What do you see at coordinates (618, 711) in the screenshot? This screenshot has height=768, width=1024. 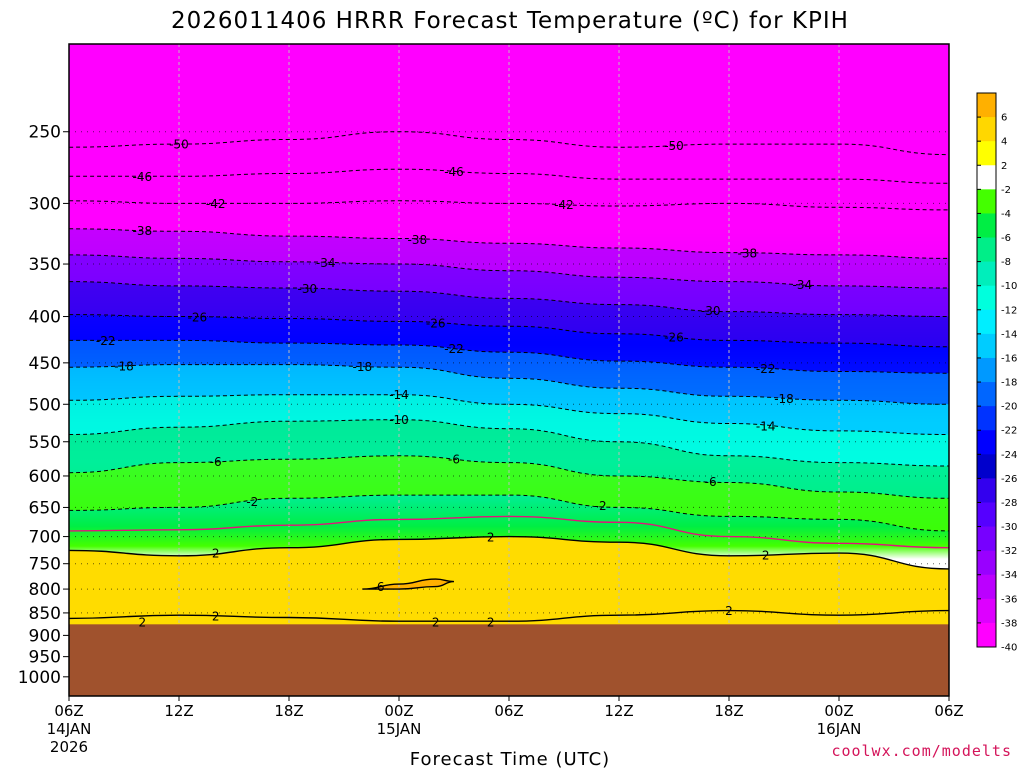 I see `x-tick-label: 12Z` at bounding box center [618, 711].